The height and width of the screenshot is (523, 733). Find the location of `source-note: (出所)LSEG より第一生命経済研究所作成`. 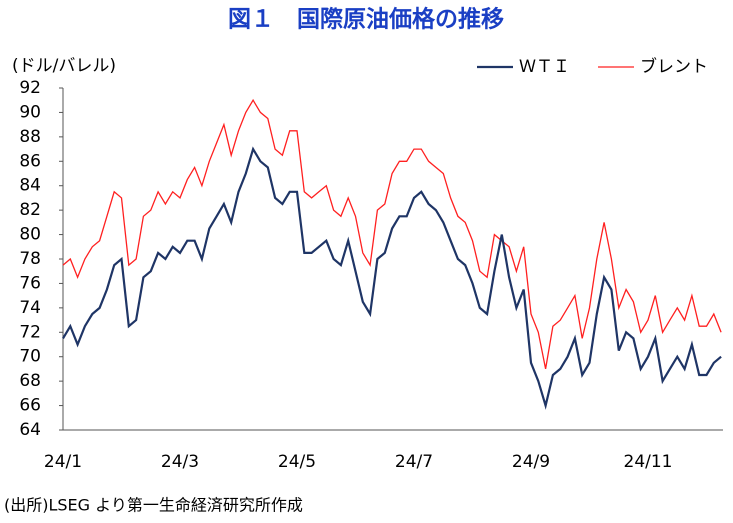

source-note: (出所)LSEG より第一生命経済研究所作成 is located at coordinates (153, 505).